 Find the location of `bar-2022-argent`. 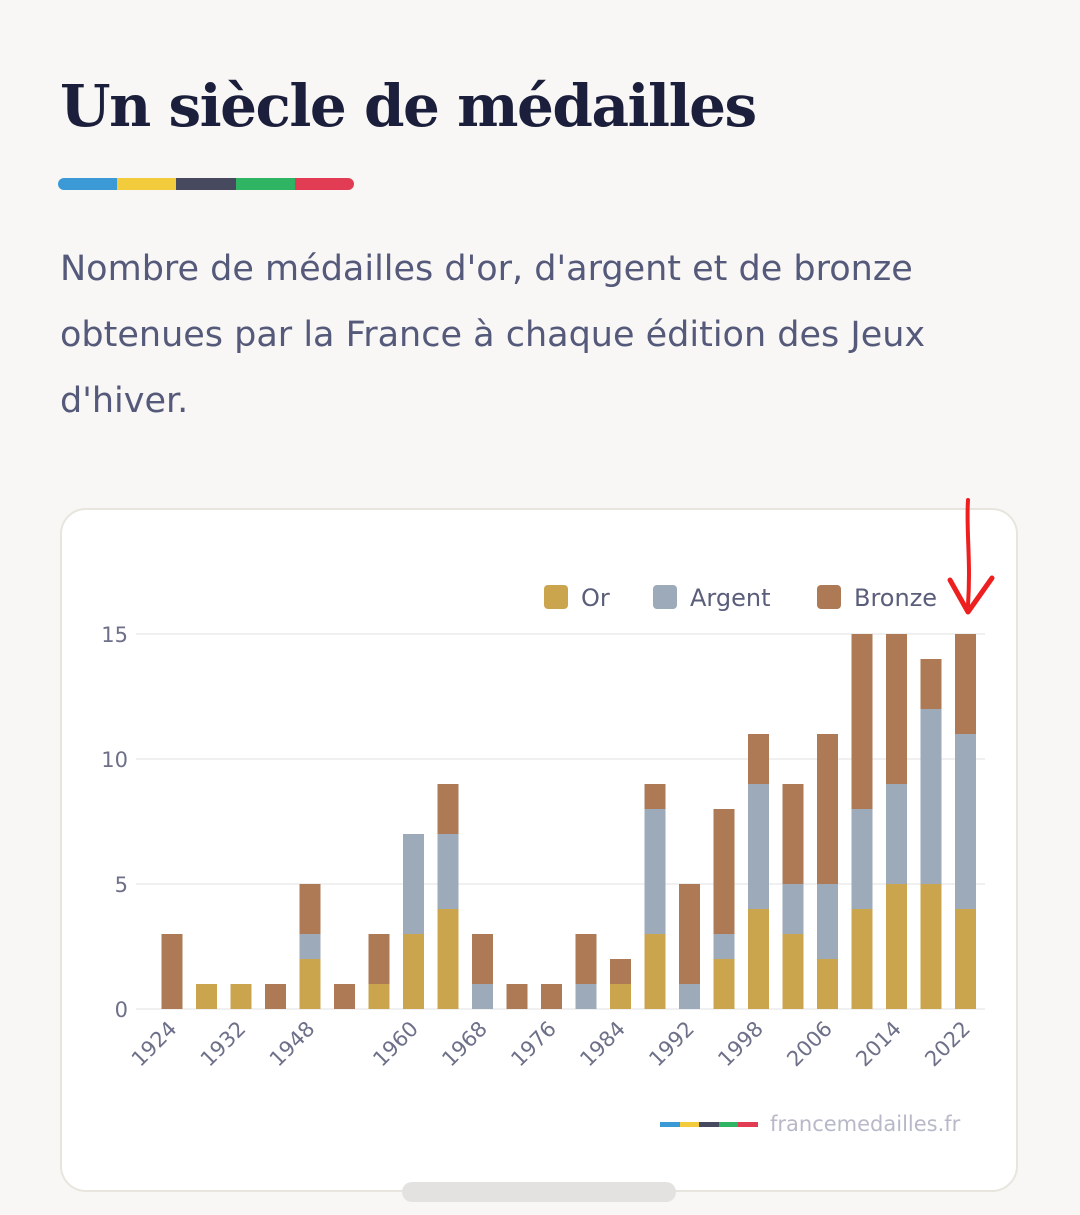

bar-2022-argent is located at coordinates (965, 821).